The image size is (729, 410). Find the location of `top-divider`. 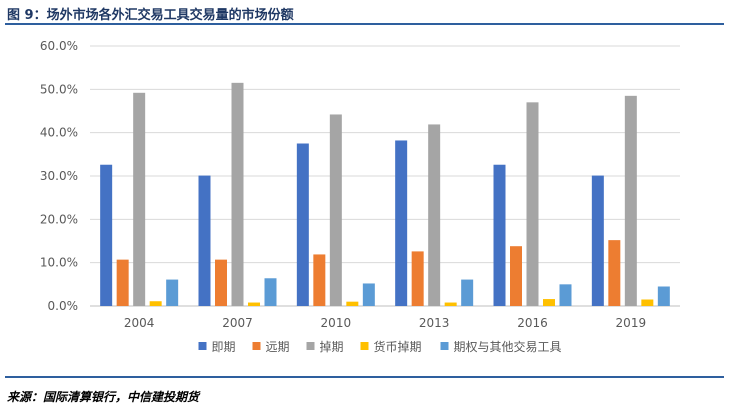

top-divider is located at coordinates (364, 24).